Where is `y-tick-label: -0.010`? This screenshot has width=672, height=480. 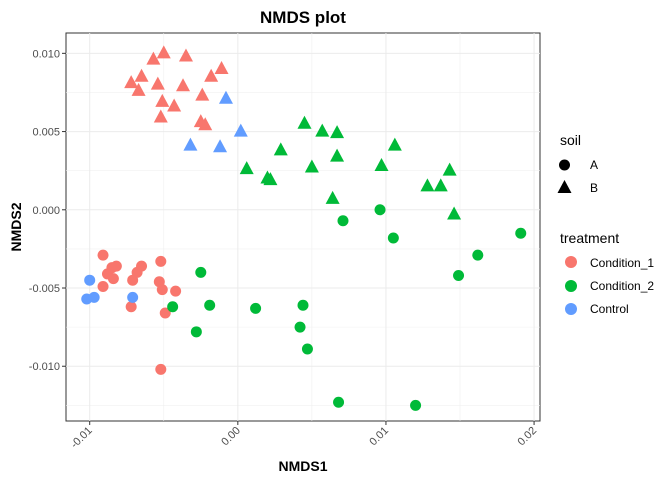
y-tick-label: -0.010 is located at coordinates (44, 367).